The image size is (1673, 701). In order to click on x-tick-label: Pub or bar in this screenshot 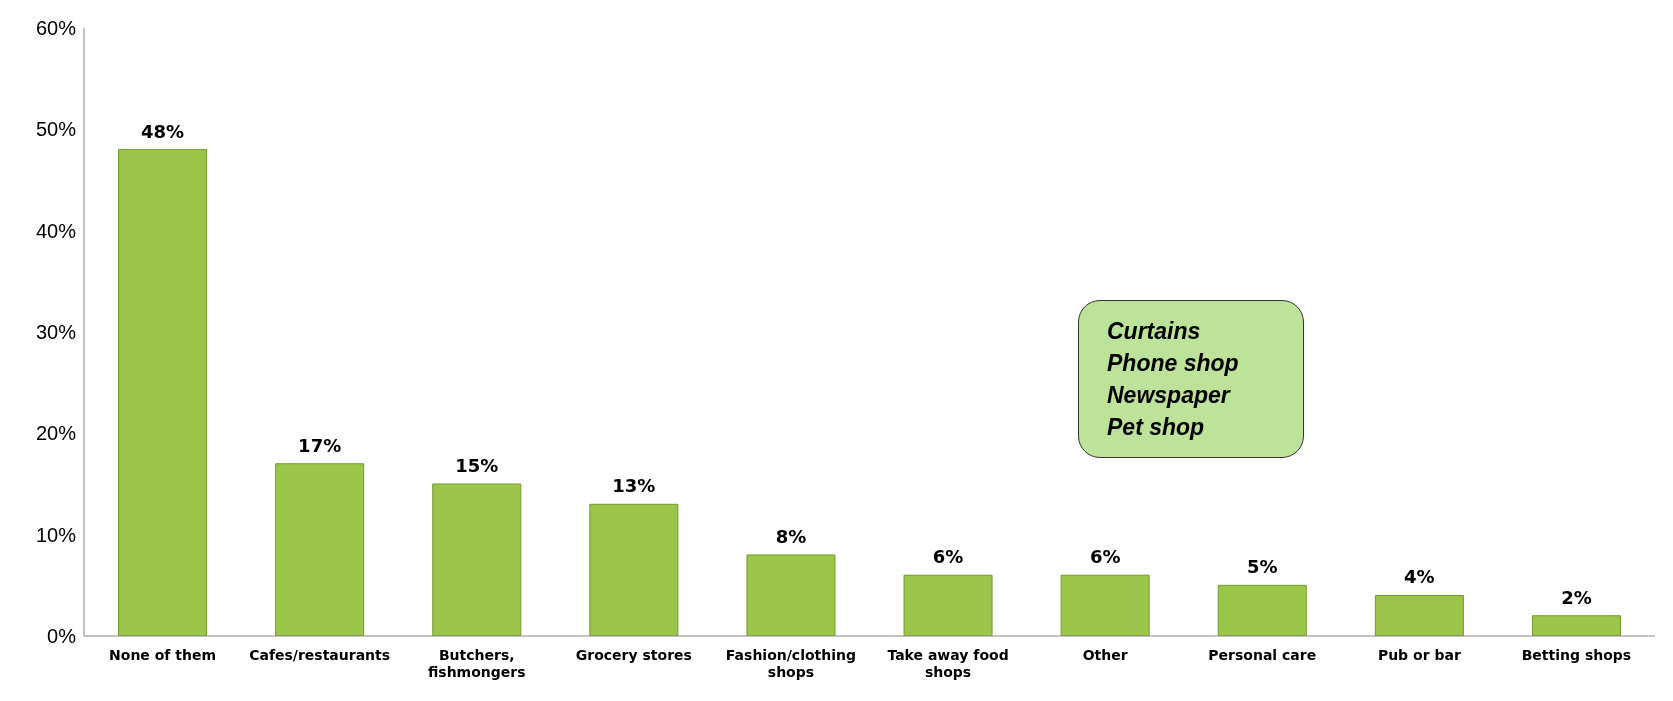, I will do `click(1419, 655)`.